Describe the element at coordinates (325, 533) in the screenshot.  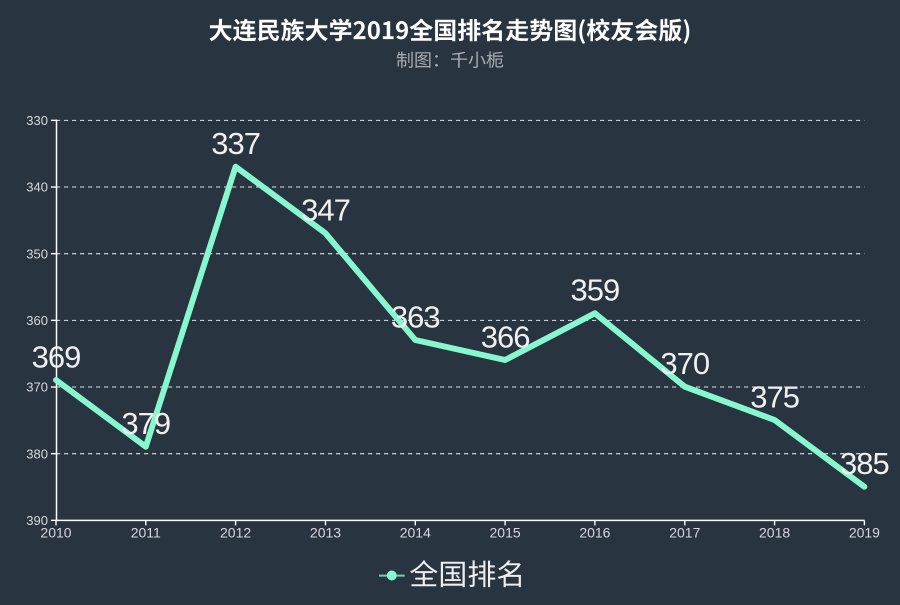
I see `svg-text: 2013` at that location.